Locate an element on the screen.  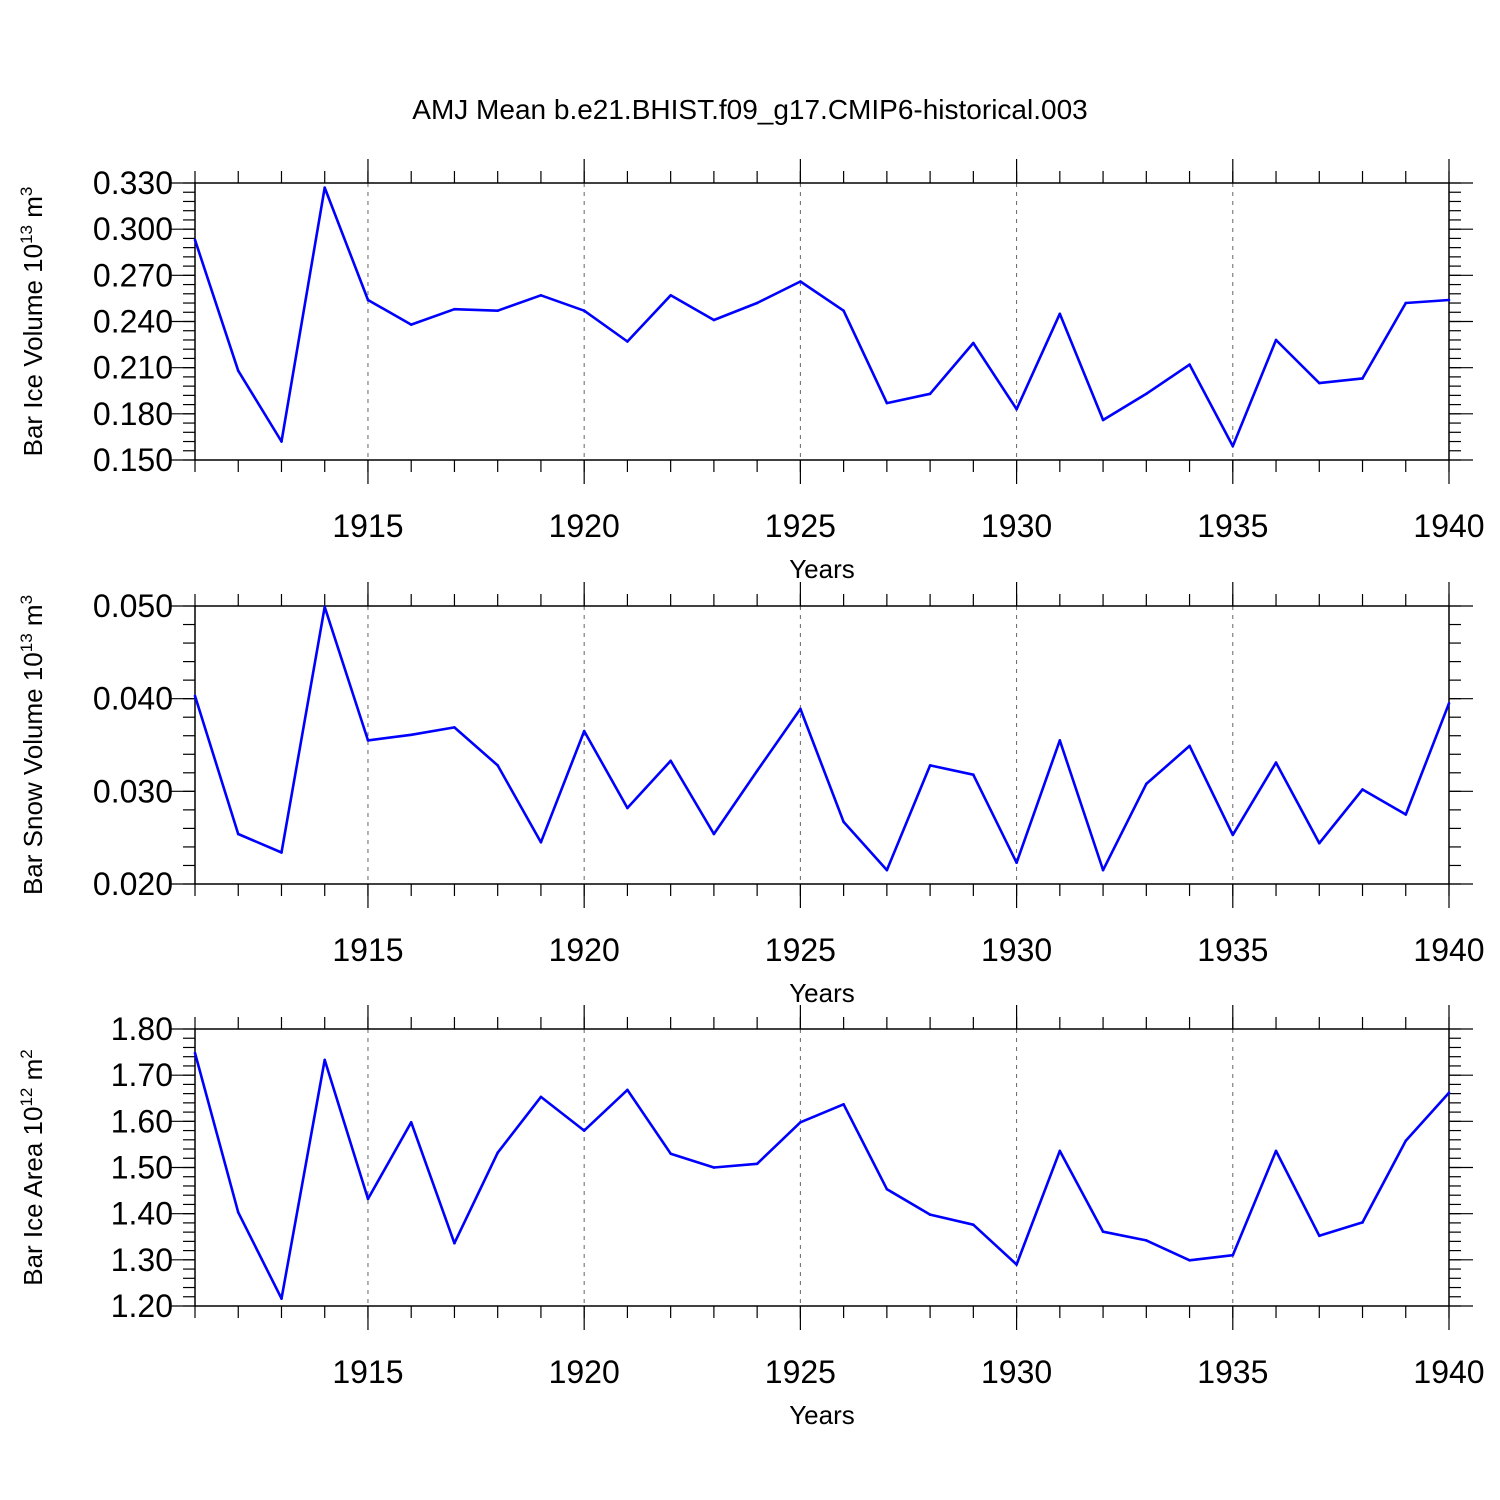
y-tick-label: 1.20 is located at coordinates (142, 1306).